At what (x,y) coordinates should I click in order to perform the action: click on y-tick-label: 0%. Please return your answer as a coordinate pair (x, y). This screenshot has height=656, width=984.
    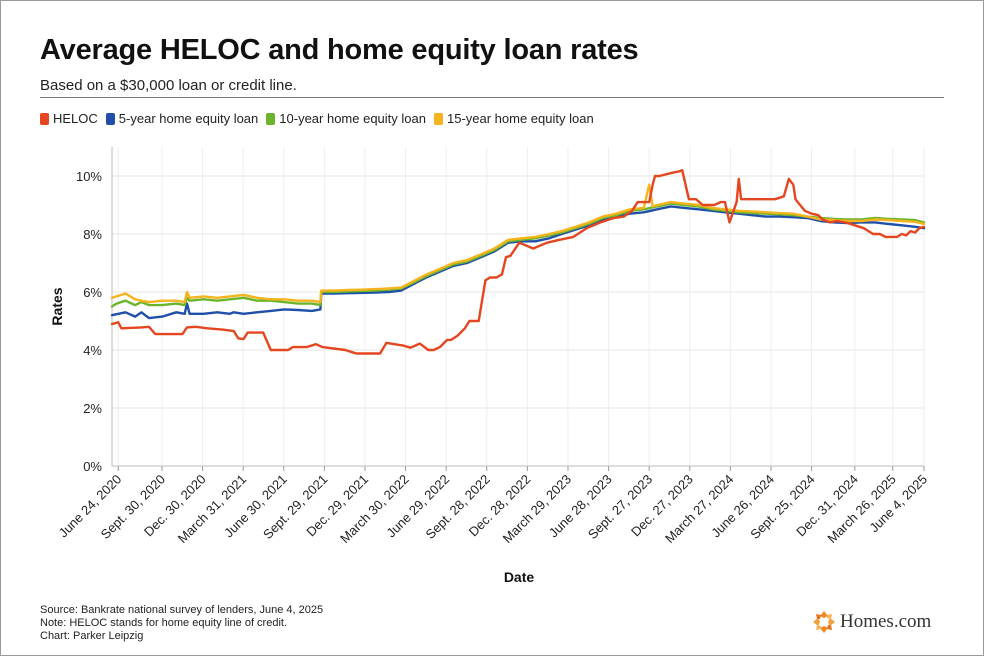
    Looking at the image, I should click on (92, 466).